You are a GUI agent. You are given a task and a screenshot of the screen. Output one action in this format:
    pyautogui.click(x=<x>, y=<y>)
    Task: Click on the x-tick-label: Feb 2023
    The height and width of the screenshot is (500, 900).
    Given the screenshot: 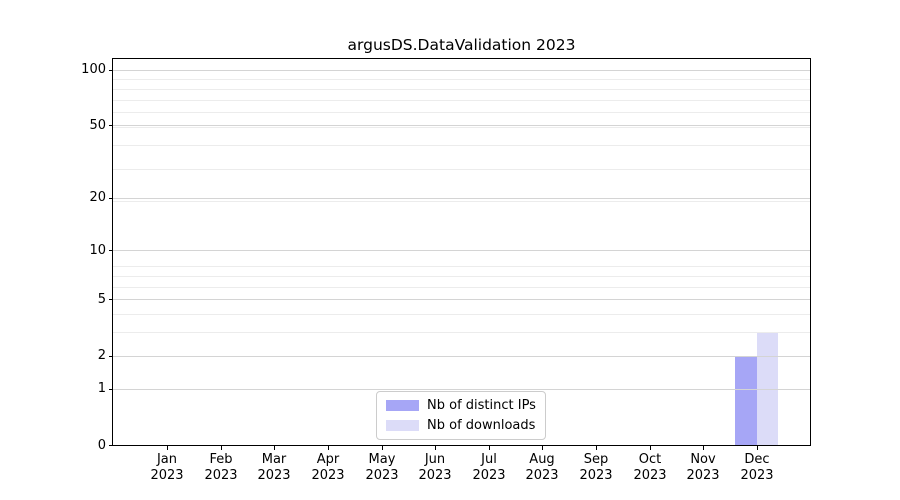 What is the action you would take?
    pyautogui.click(x=221, y=467)
    